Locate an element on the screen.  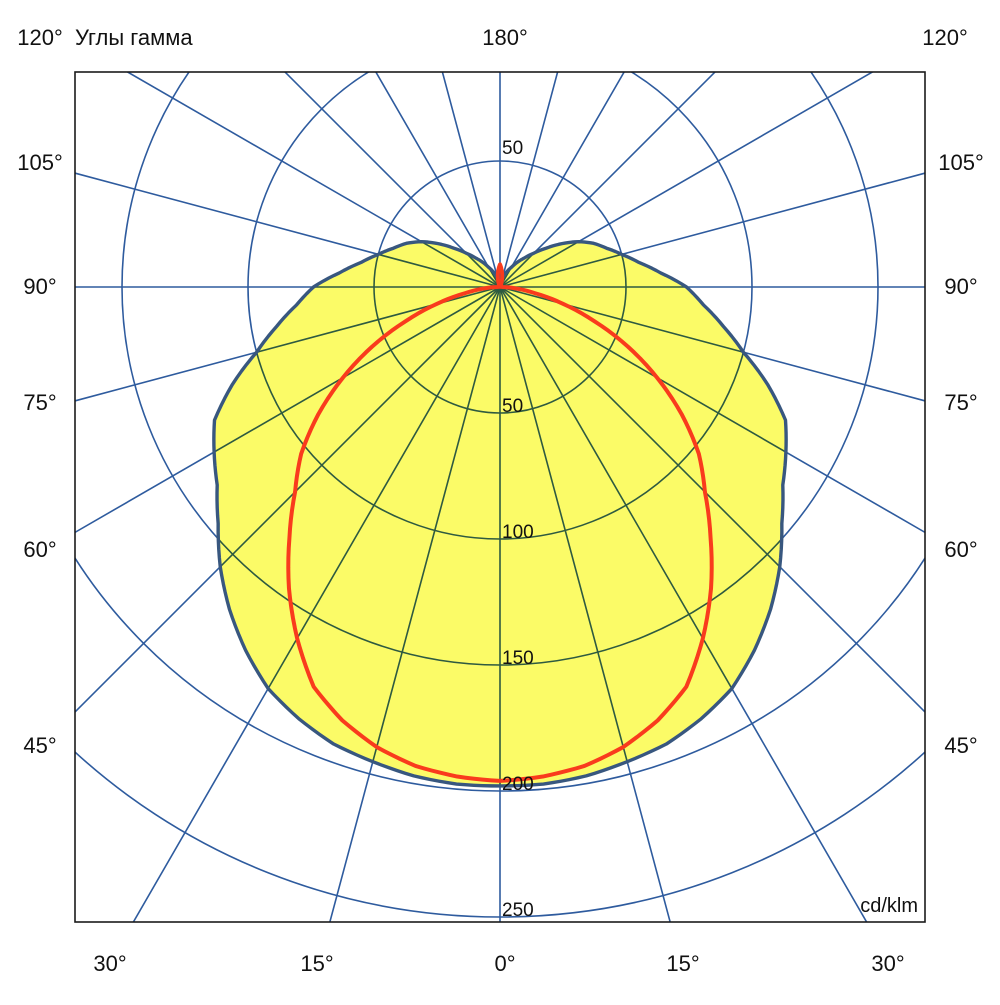
angle-label-60-right: 60° is located at coordinates (960, 549).